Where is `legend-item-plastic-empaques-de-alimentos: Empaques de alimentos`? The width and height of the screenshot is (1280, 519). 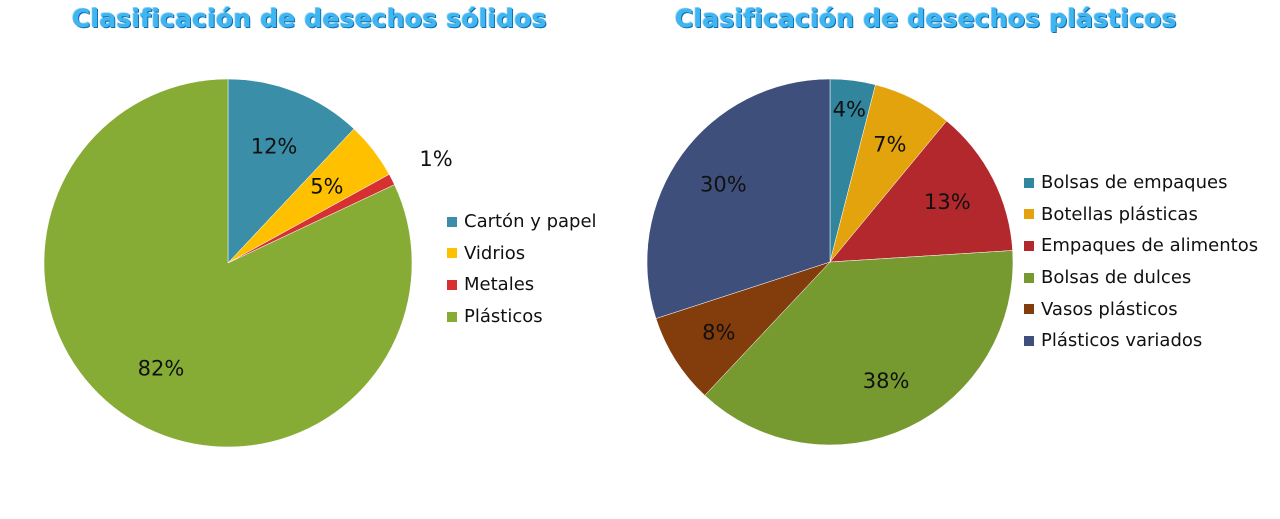
legend-item-plastic-empaques-de-alimentos: Empaques de alimentos is located at coordinates (1141, 246).